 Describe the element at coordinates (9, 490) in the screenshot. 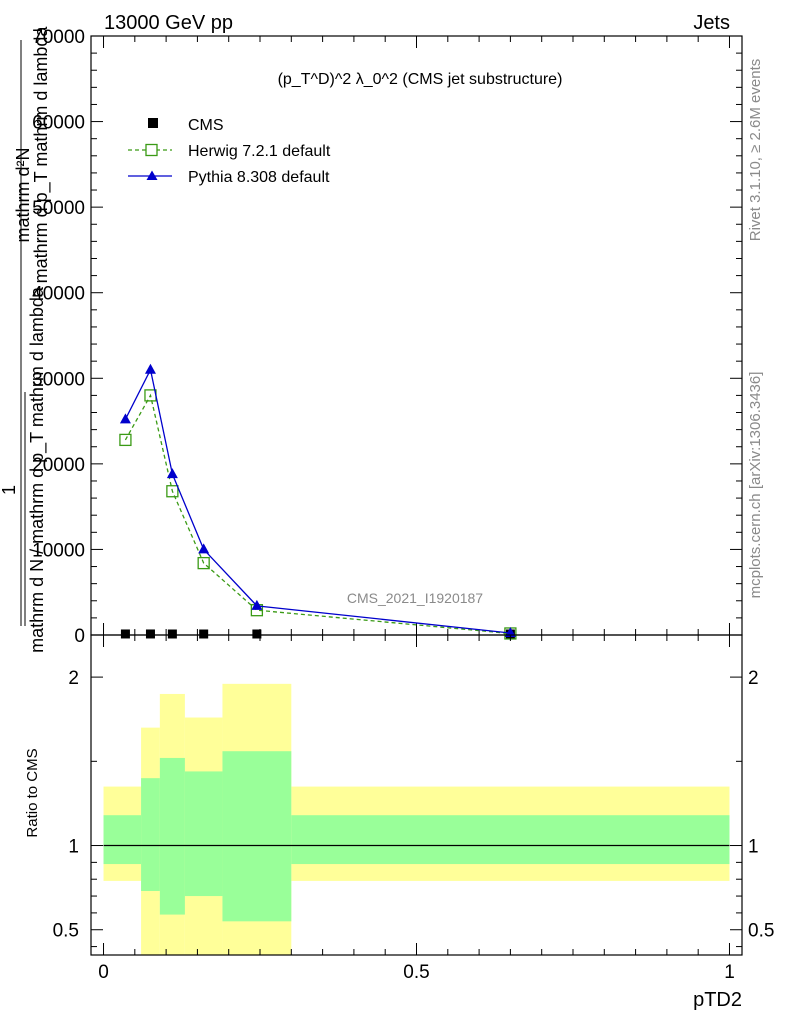

I see `y-label-fraction-one: 1` at that location.